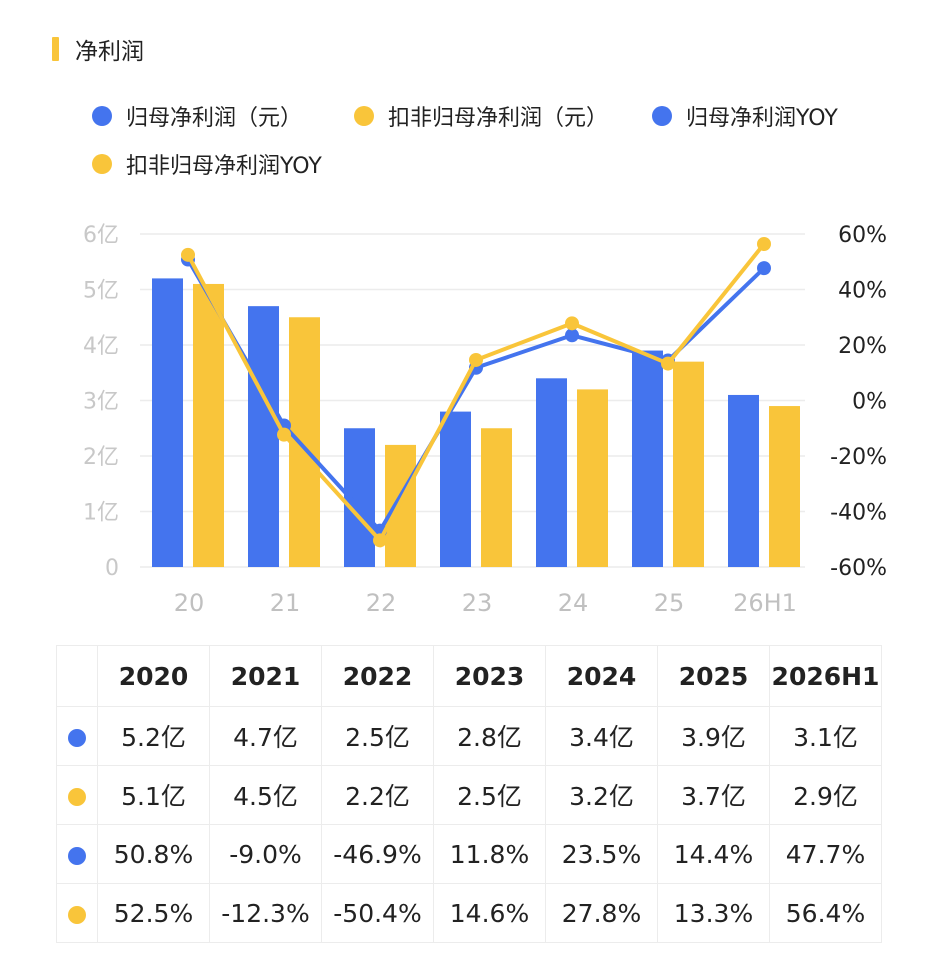  I want to click on table-corner-cell, so click(77, 676).